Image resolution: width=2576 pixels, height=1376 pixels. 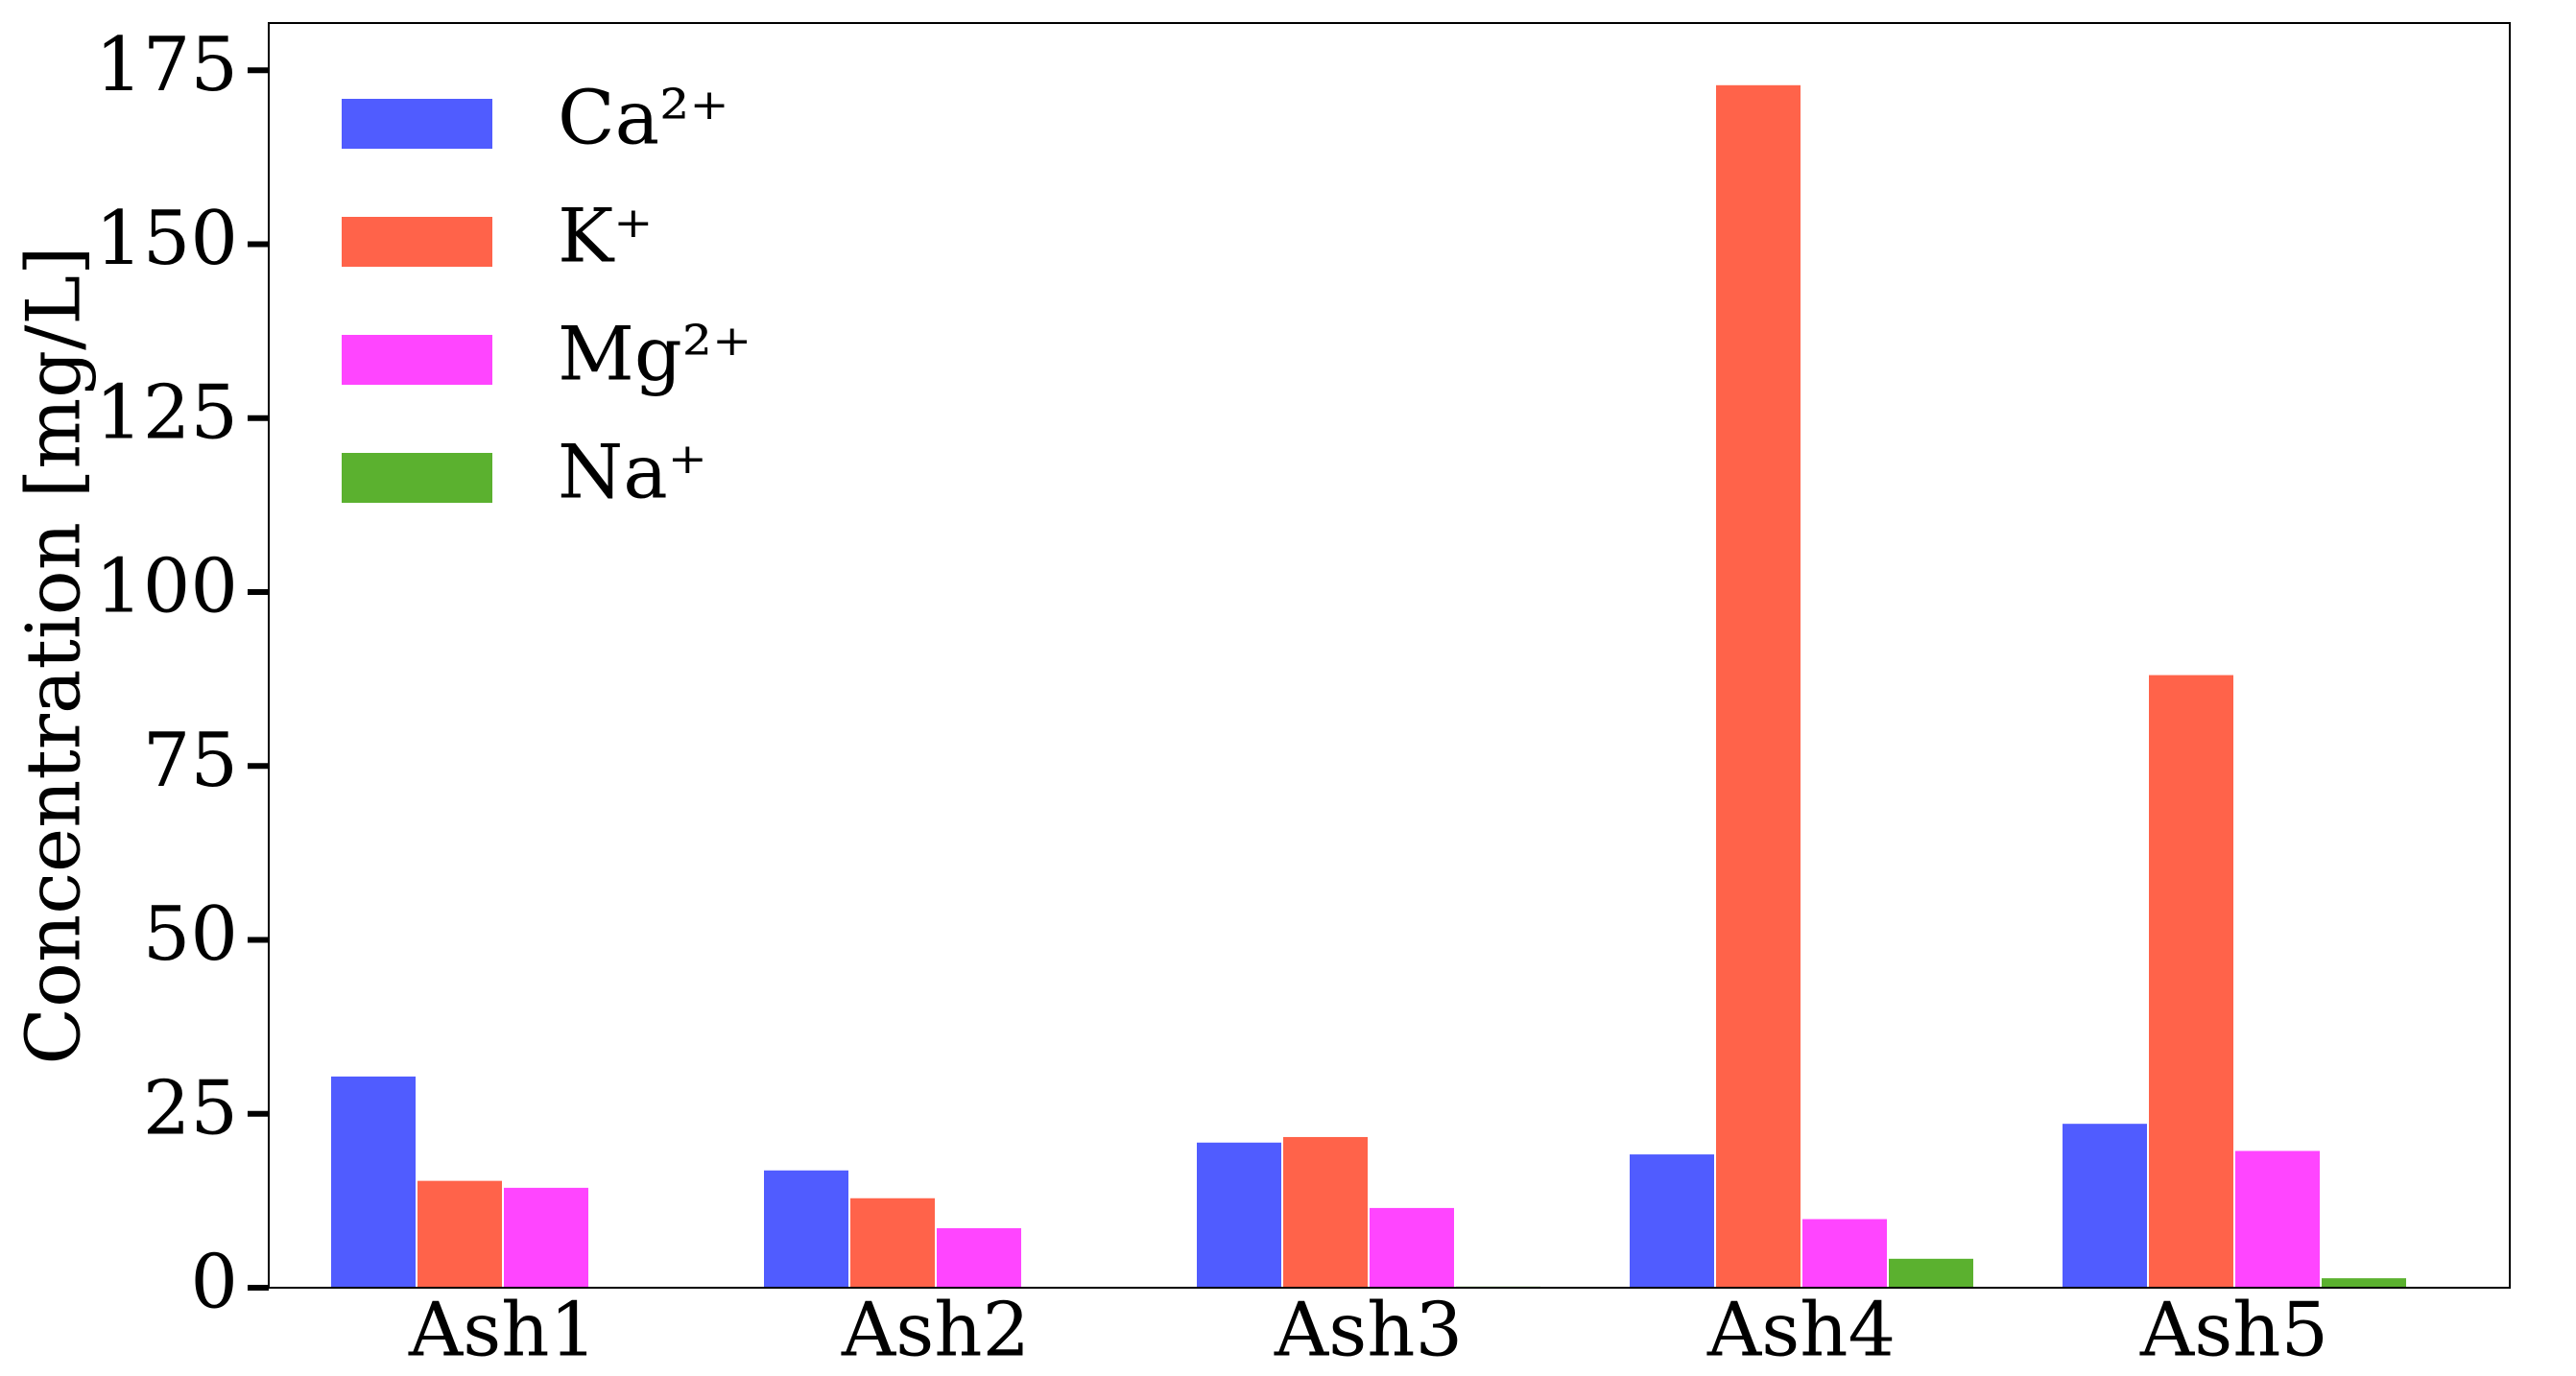 I want to click on y-tick-label: 75, so click(x=190, y=761).